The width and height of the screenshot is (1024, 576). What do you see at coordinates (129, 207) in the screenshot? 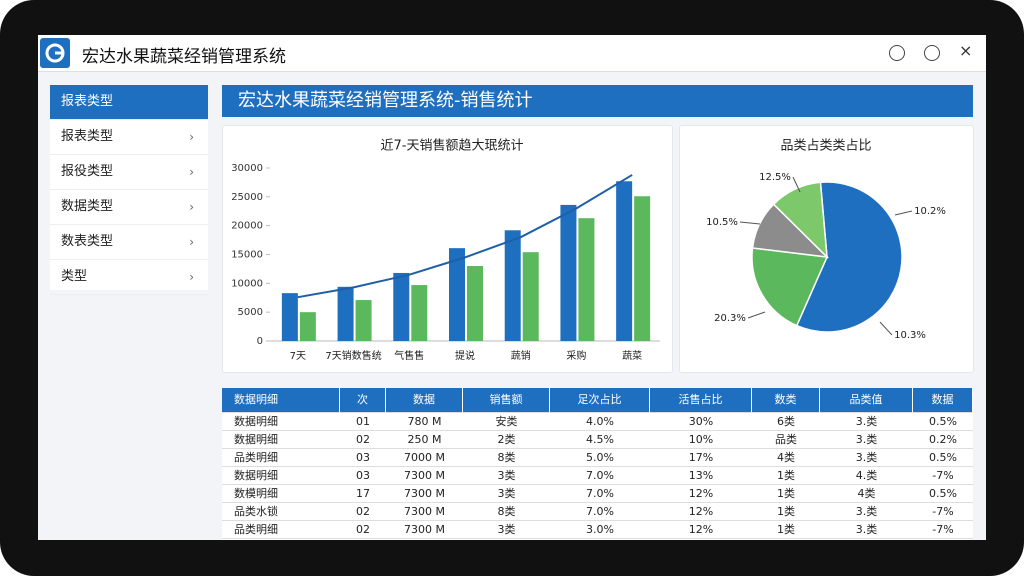
I see `sidebar-item: 数据类型 ›` at bounding box center [129, 207].